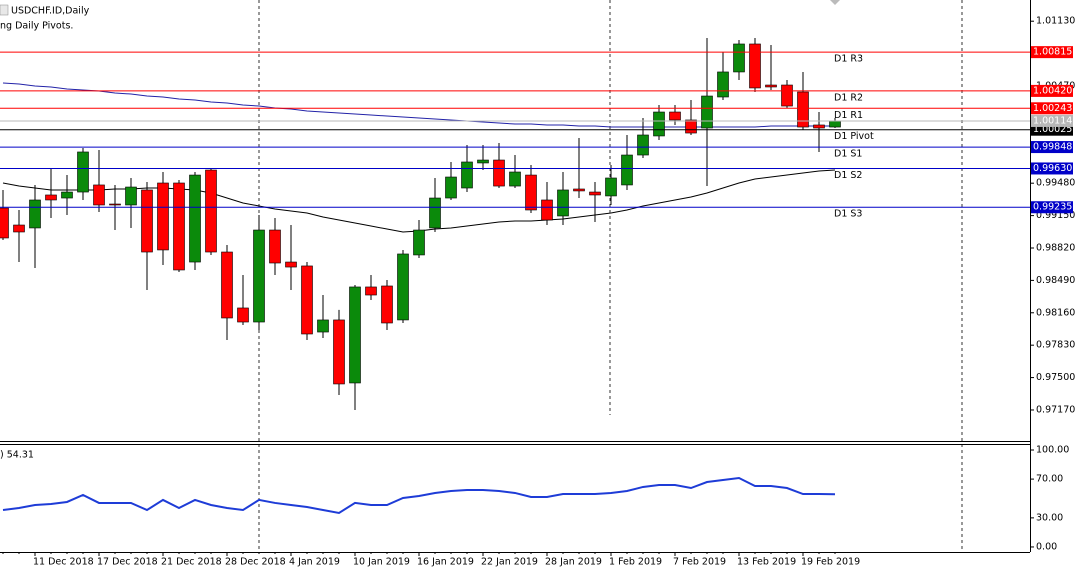 This screenshot has width=1079, height=571. Describe the element at coordinates (127, 562) in the screenshot. I see `x-tick-label: 17 Dec 2018` at that location.